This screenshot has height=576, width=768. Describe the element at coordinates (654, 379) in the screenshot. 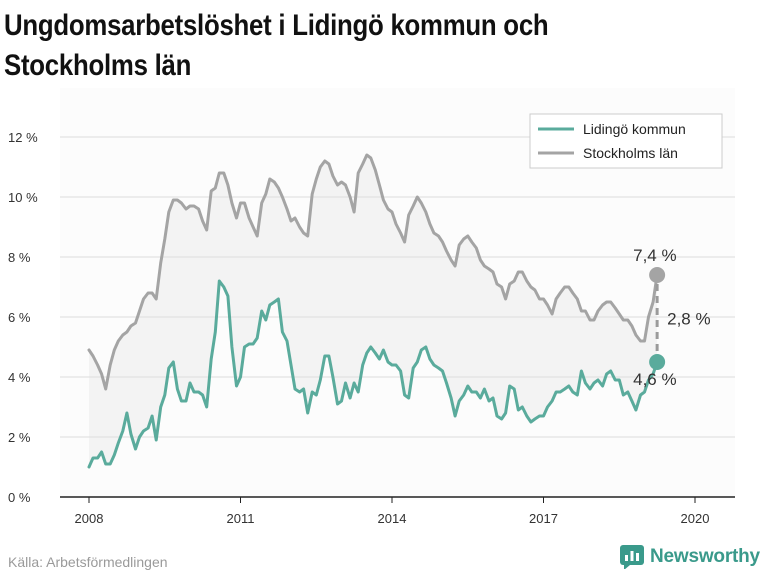

I see `last-value-label-lidingo: 4,6 %` at that location.